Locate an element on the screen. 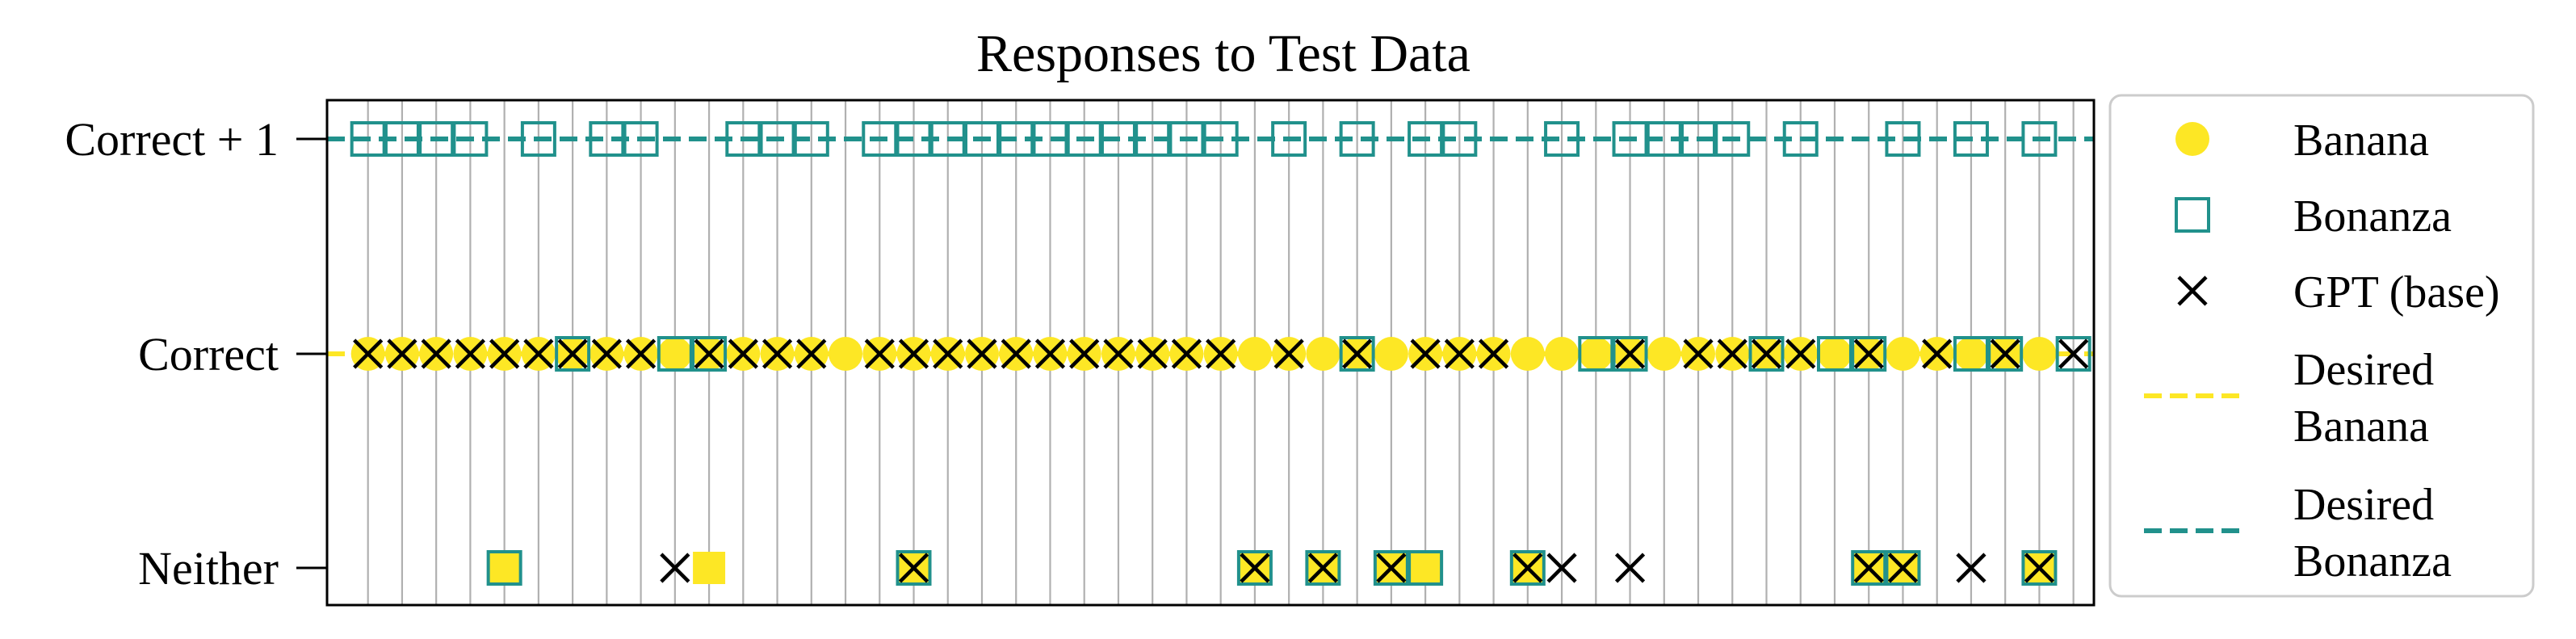  y-axis: Neither Correct Correct + 1 is located at coordinates (196, 354).